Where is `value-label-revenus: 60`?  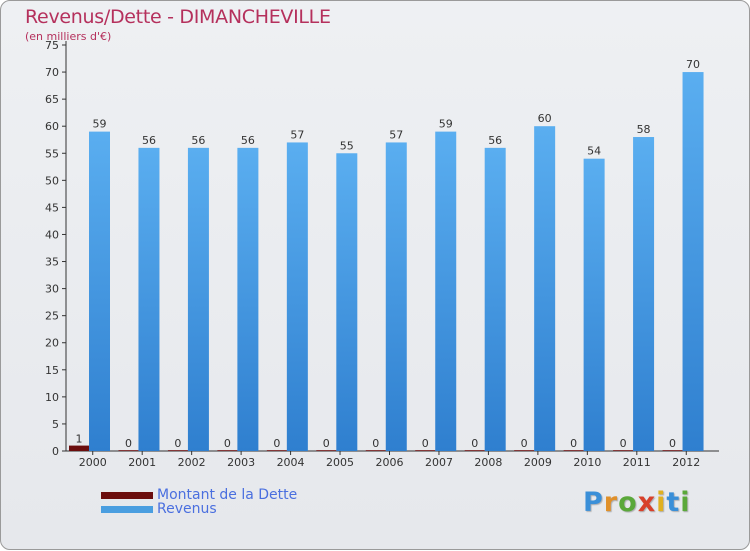
value-label-revenus: 60 is located at coordinates (545, 118).